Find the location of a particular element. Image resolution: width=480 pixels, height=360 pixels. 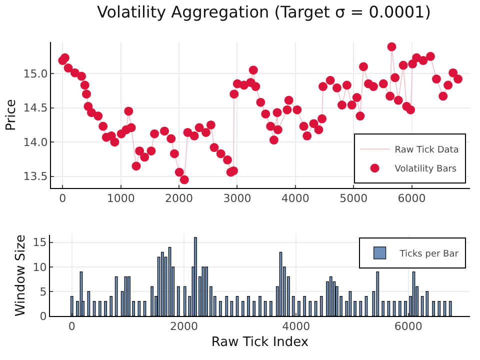

y-tick-label: 15 is located at coordinates (39, 243).